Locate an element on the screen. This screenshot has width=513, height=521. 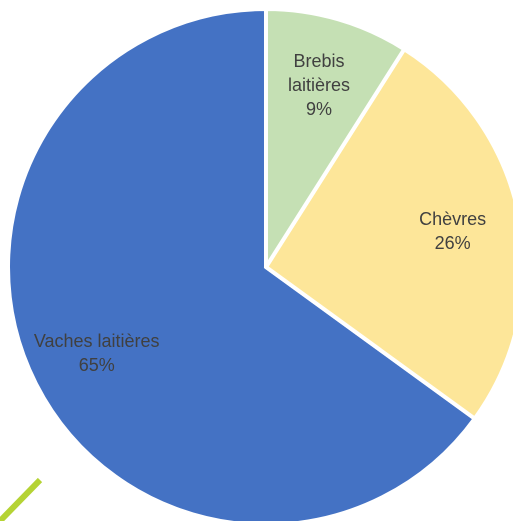
corner-decoration is located at coordinates (21, 499).